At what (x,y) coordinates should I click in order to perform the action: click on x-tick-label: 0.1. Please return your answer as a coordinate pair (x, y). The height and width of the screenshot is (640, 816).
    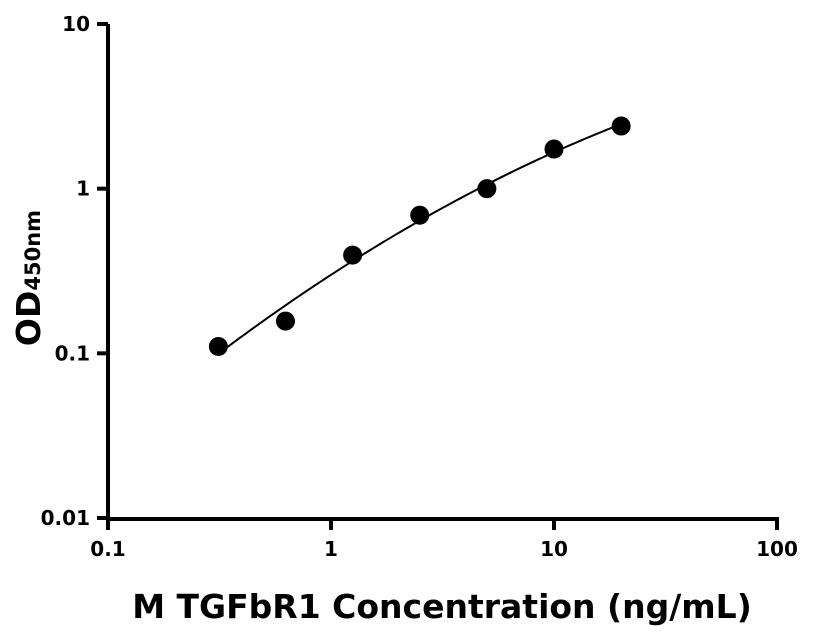
    Looking at the image, I should click on (107, 549).